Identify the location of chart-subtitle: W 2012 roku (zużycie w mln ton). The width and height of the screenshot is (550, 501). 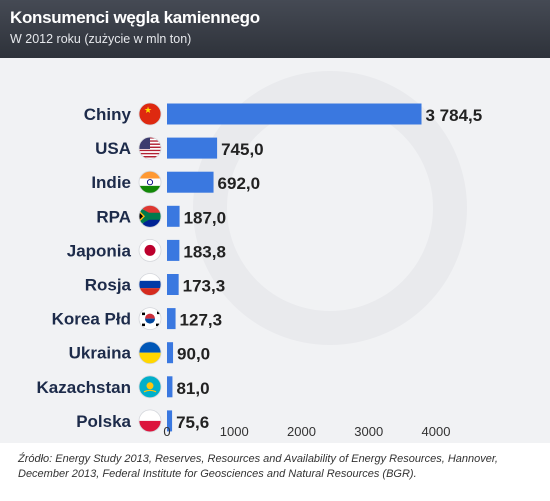
(101, 39).